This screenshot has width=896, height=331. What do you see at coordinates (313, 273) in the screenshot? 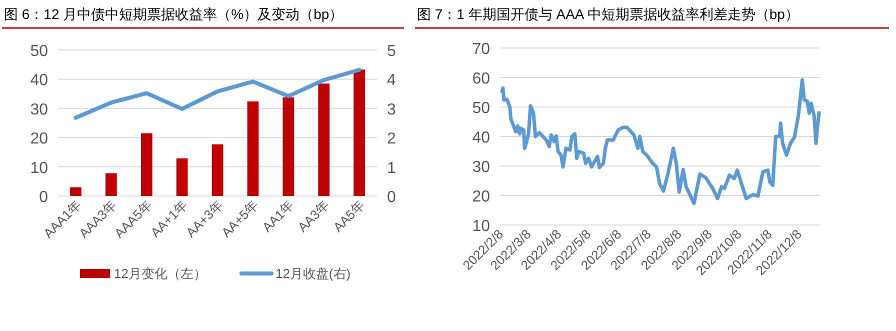
I see `legend-label: 12月收盘(右)` at bounding box center [313, 273].